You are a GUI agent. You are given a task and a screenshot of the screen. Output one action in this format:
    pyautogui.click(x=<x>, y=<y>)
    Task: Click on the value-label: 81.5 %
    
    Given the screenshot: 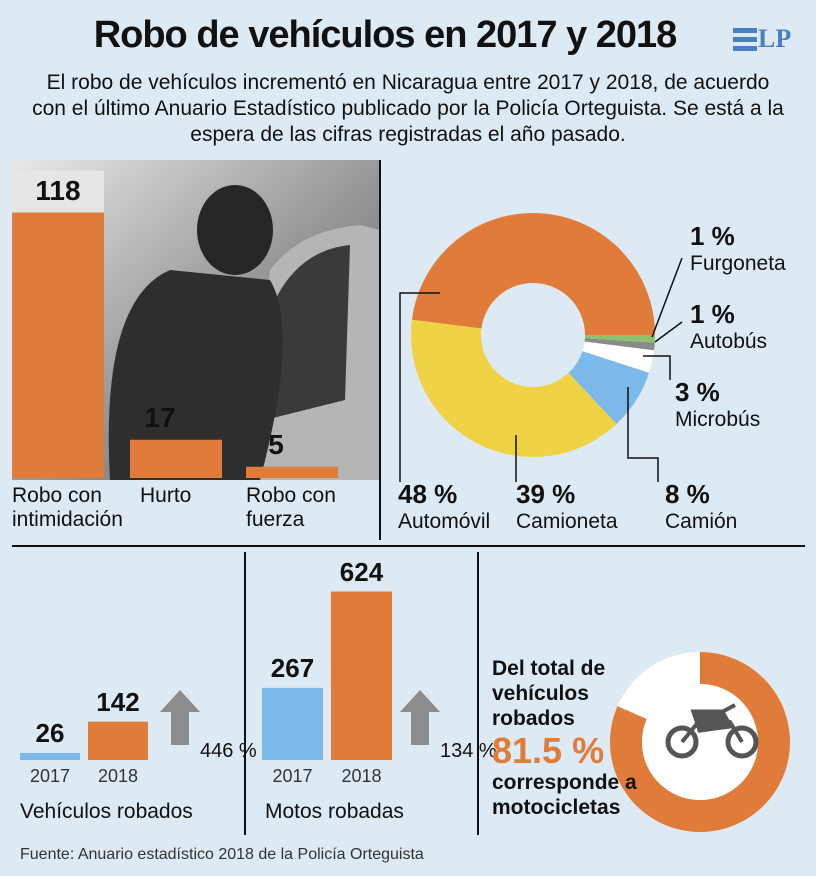 What is the action you would take?
    pyautogui.click(x=548, y=750)
    